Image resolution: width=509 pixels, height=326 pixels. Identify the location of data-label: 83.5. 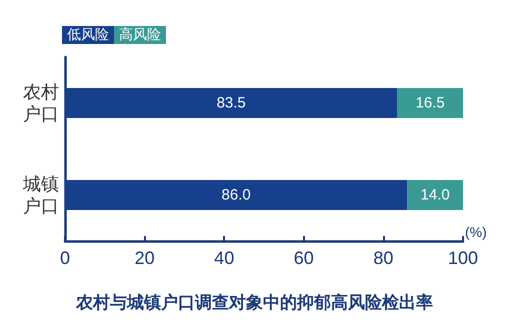
(231, 103).